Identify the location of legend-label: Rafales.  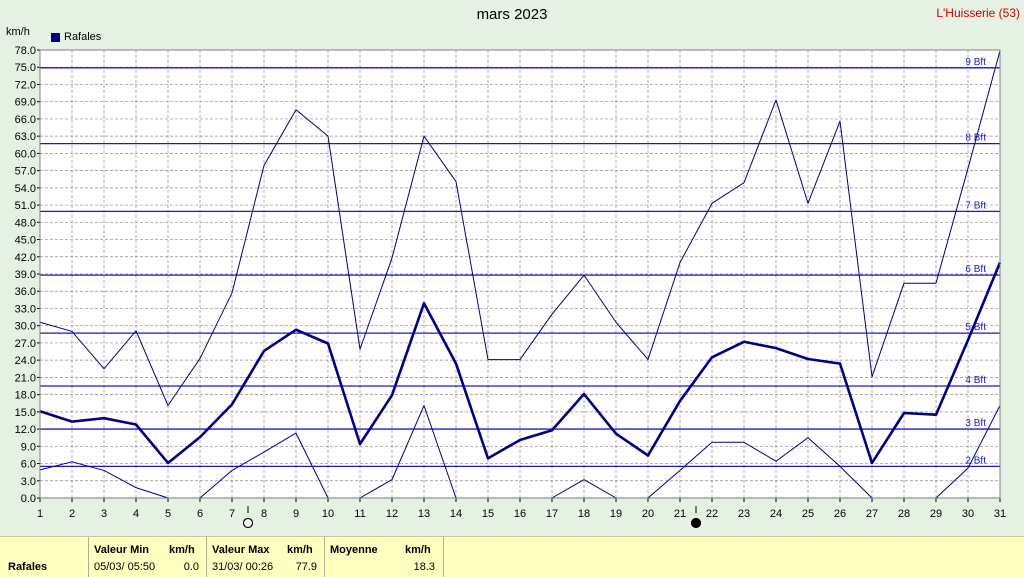
(83, 37).